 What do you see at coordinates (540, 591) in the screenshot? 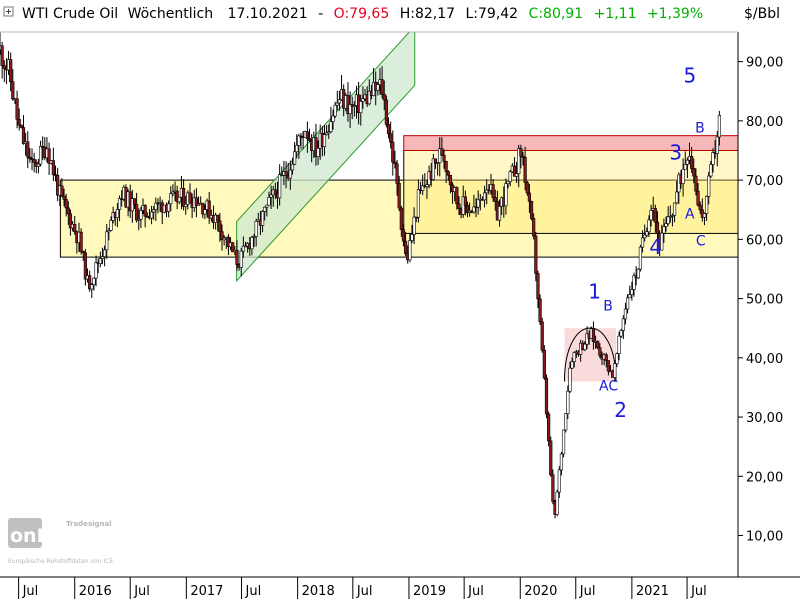
I see `x-tick-label: 2020` at bounding box center [540, 591].